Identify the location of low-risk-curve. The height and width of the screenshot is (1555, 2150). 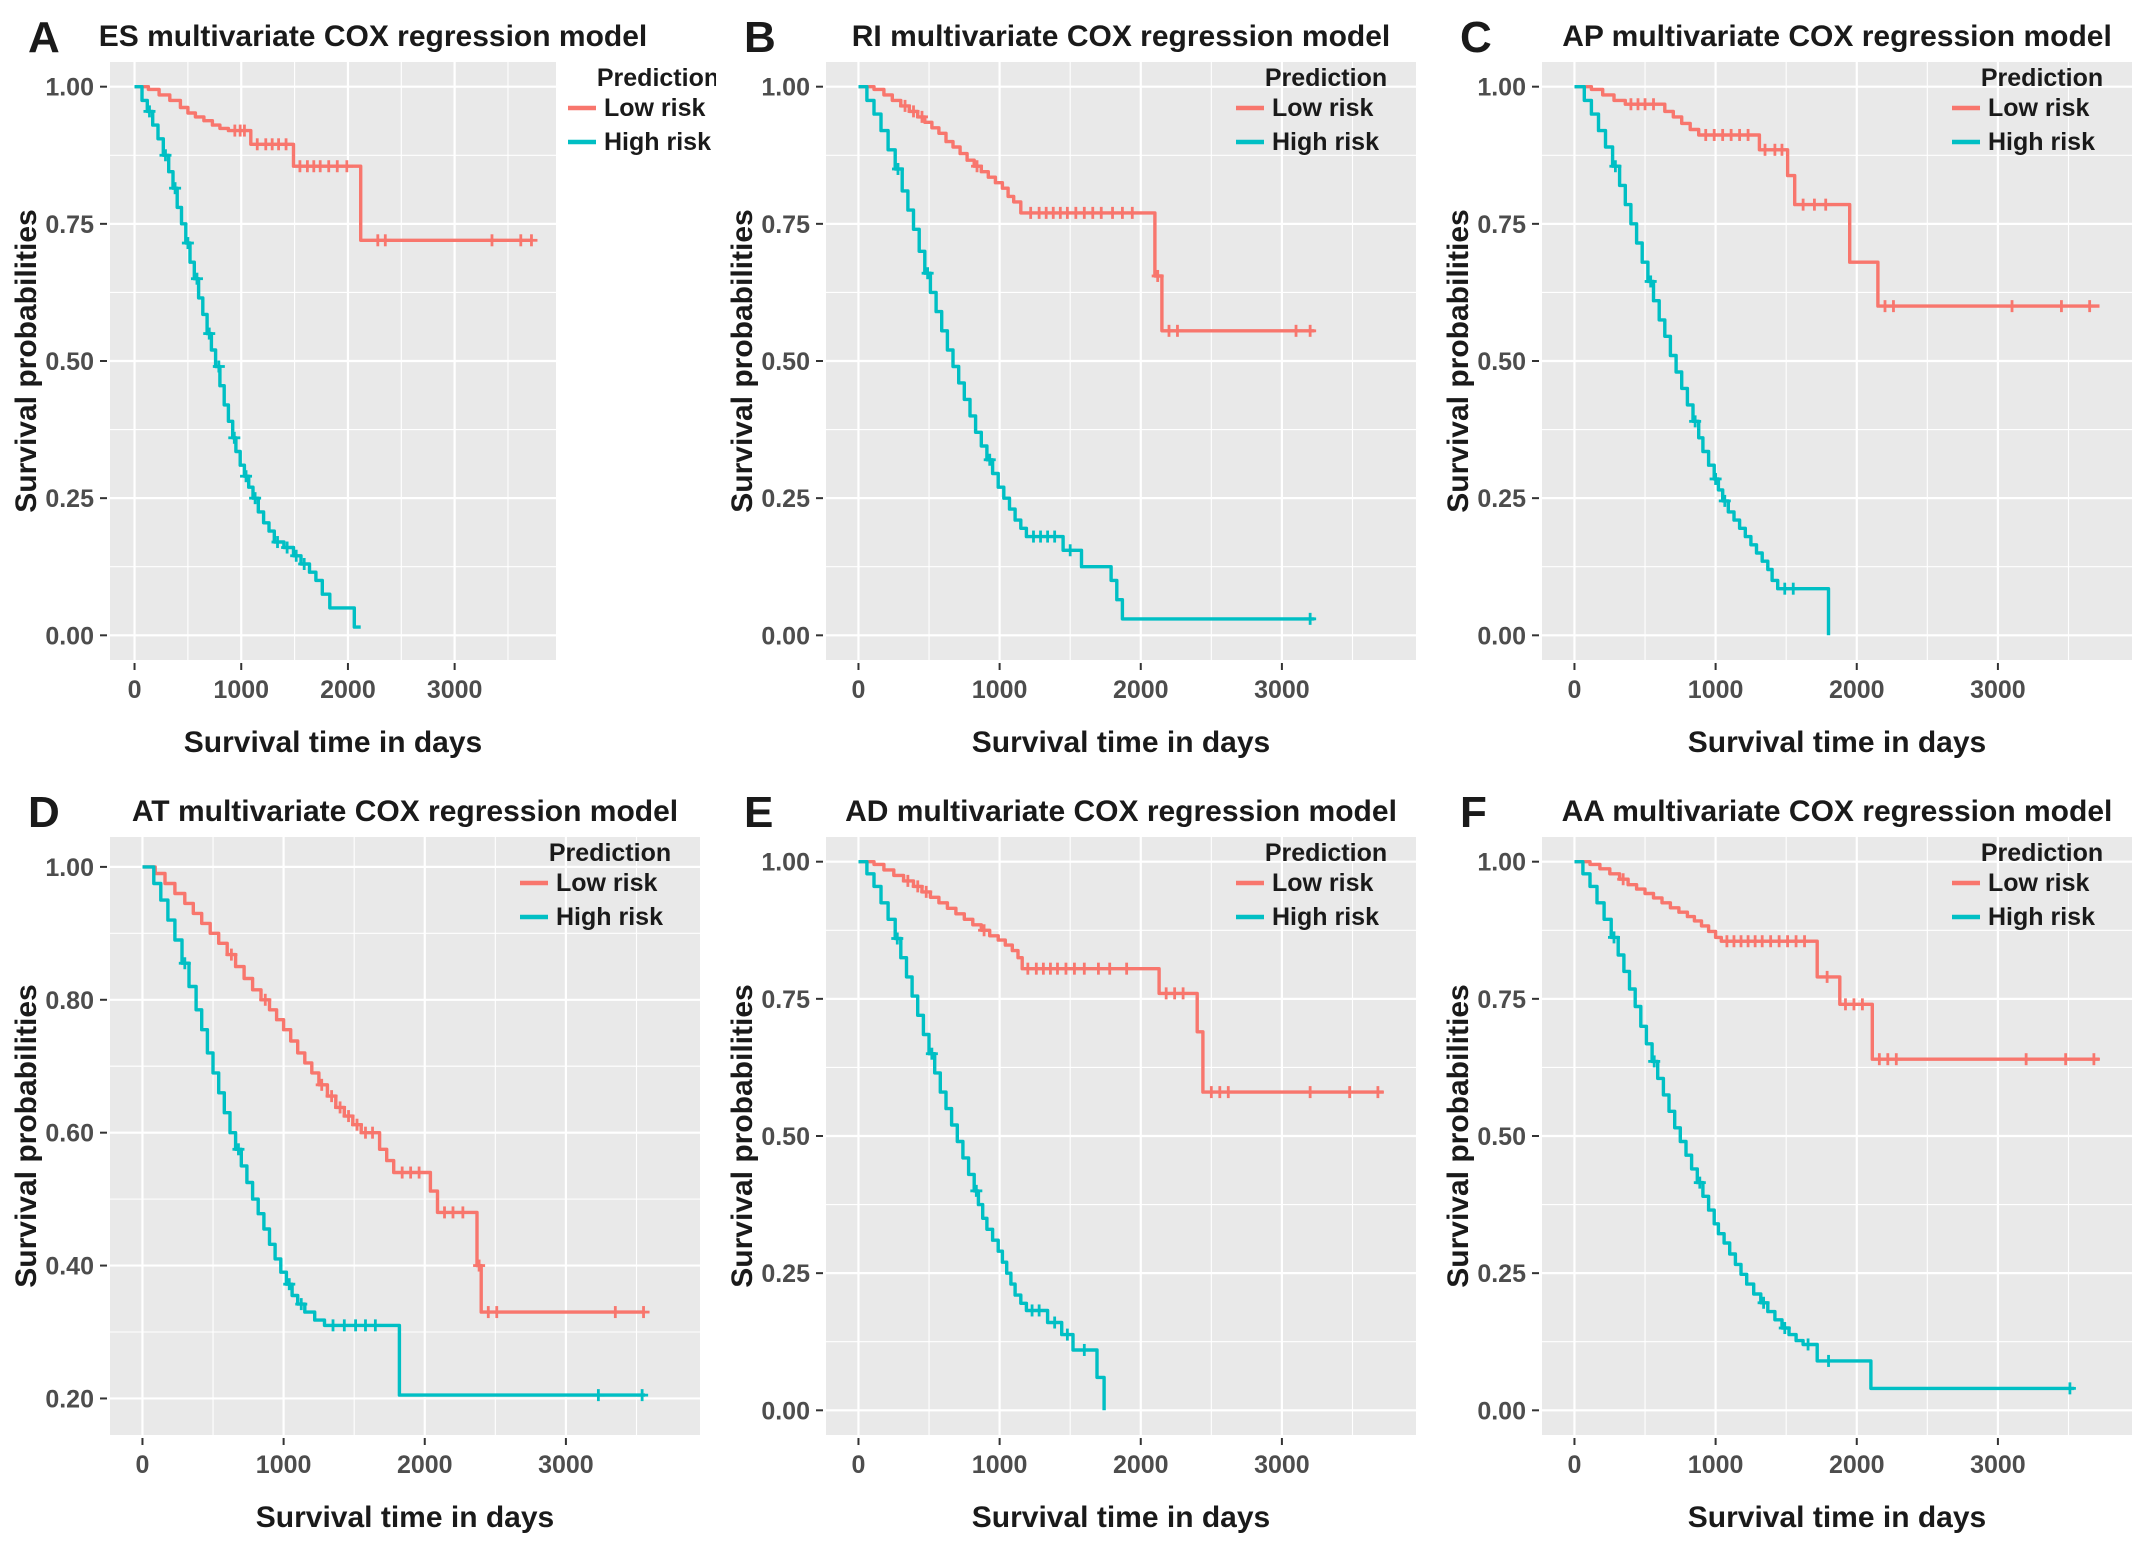
(1837, 960).